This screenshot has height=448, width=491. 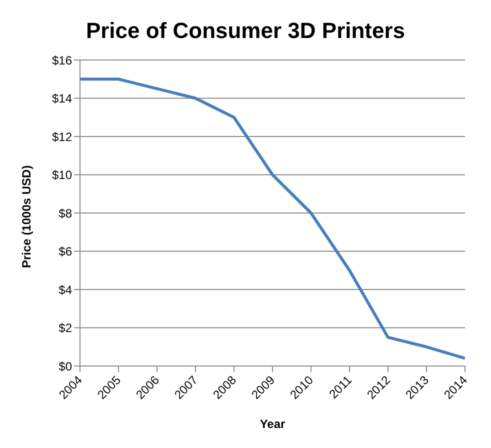 I want to click on y-tick-label: $10, so click(x=62, y=175).